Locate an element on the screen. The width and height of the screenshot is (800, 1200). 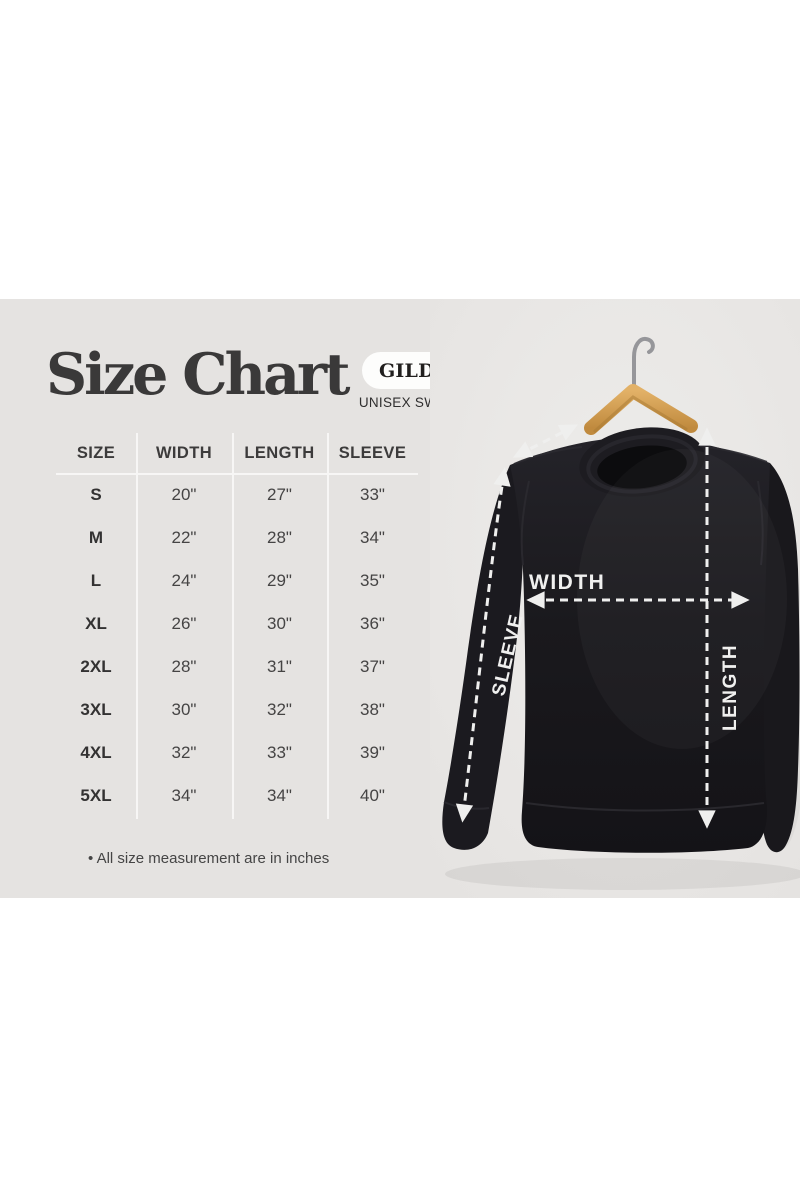
measurement-arrows is located at coordinates (602, 626).